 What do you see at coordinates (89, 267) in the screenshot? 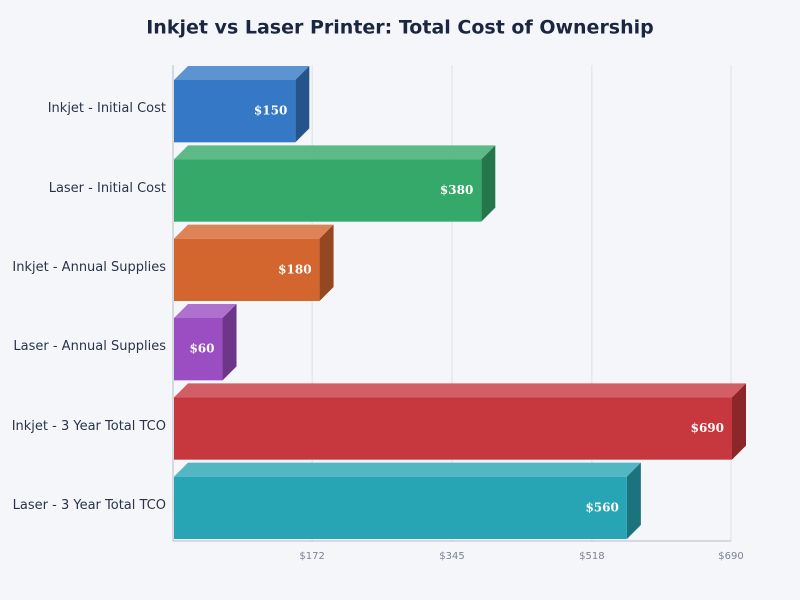
I see `y-tick-label: Inkjet - Annual Supplies` at bounding box center [89, 267].